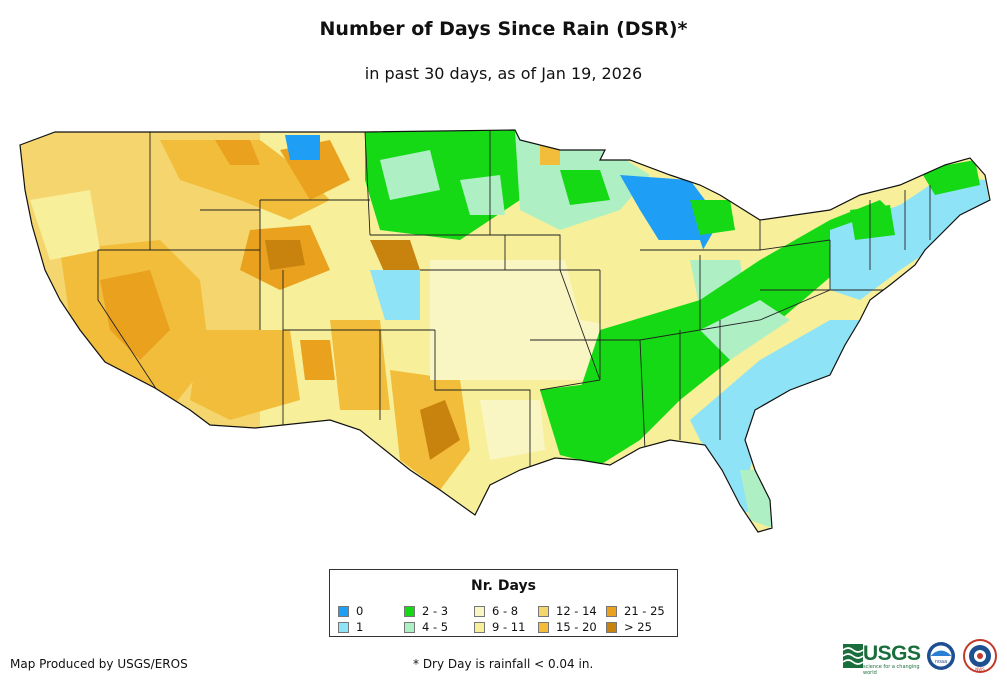 This screenshot has height=691, width=1007. I want to click on legend-item-2: 2 - 3, so click(426, 611).